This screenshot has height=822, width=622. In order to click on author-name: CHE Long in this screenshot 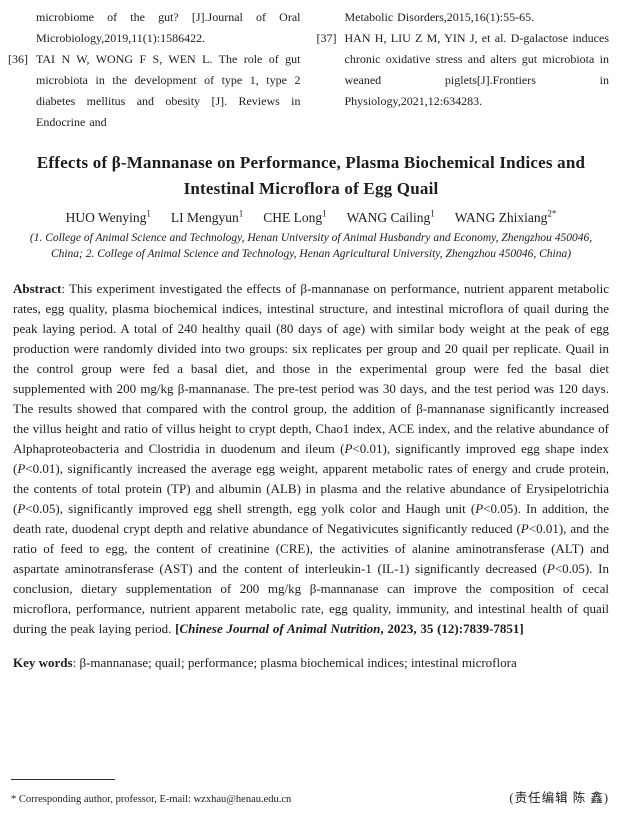, I will do `click(293, 217)`.